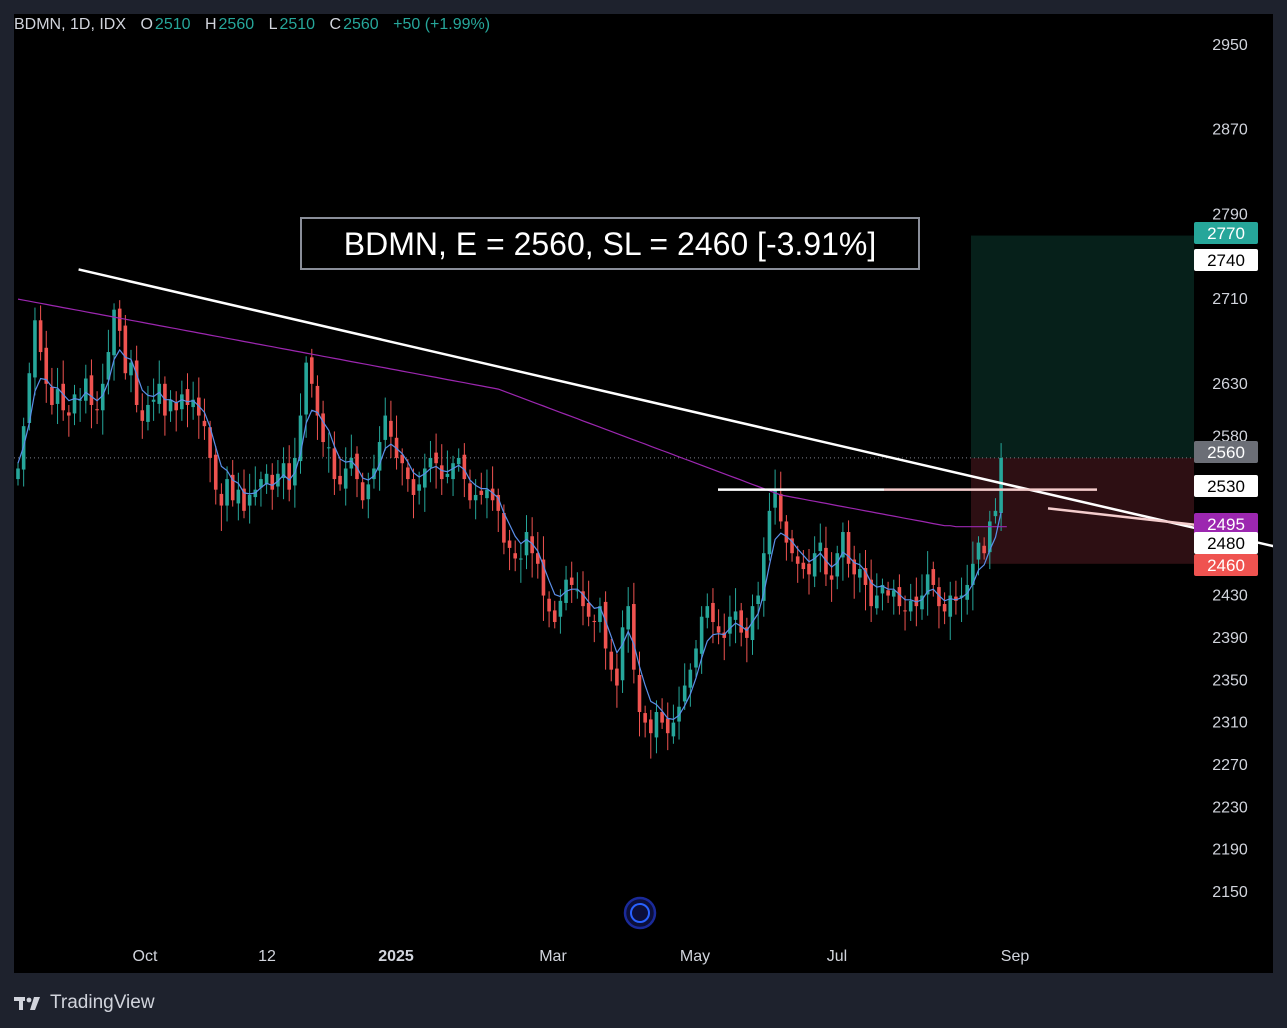 The height and width of the screenshot is (1028, 1287). I want to click on time-axis-label: May, so click(695, 956).